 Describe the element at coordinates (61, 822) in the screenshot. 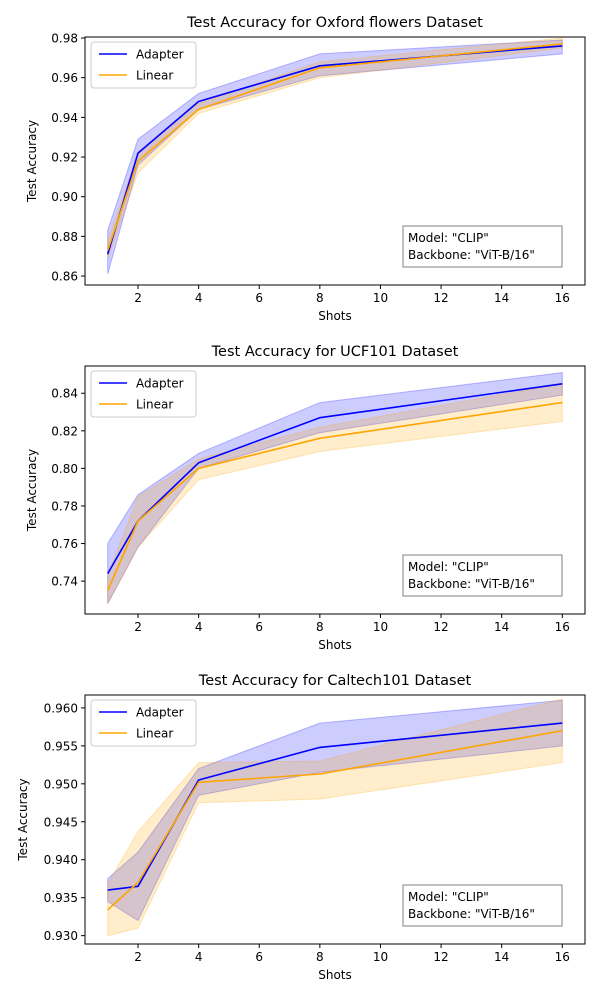

I see `y-tick-label: 0.945` at that location.